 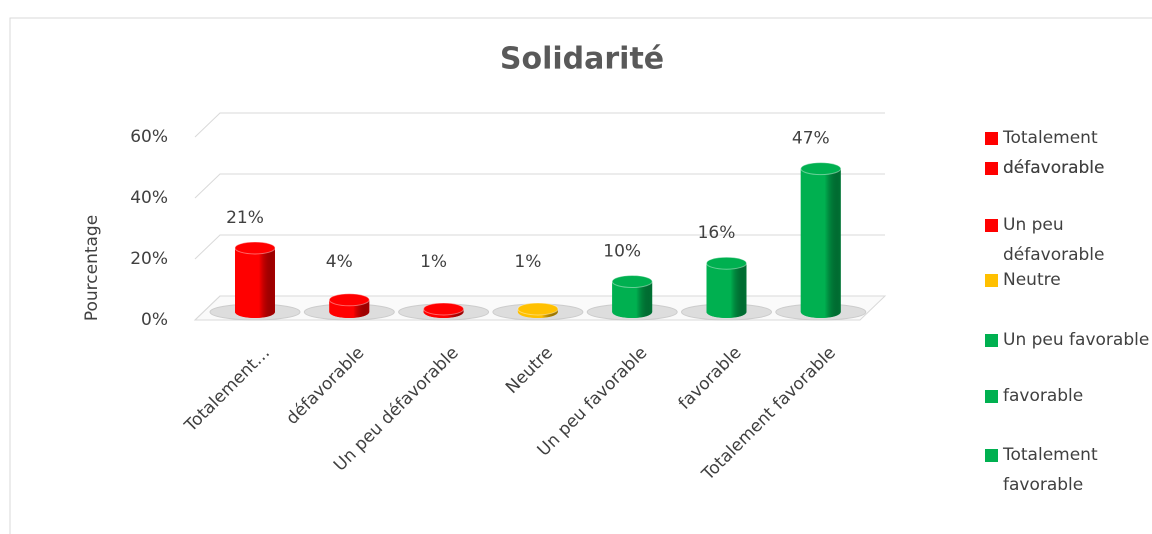 What do you see at coordinates (1068, 280) in the screenshot?
I see `legend-item: Neutre` at bounding box center [1068, 280].